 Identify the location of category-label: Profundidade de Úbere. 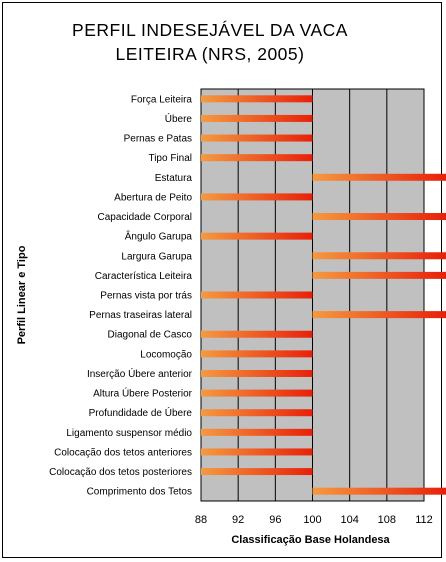
(141, 412).